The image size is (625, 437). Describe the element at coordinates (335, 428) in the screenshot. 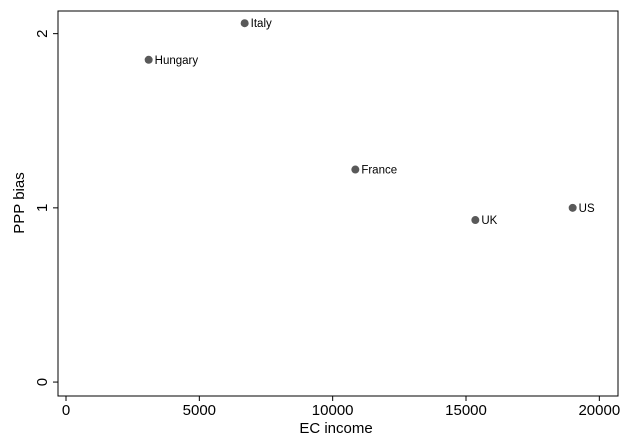

I see `x-axis-title: EC income` at that location.